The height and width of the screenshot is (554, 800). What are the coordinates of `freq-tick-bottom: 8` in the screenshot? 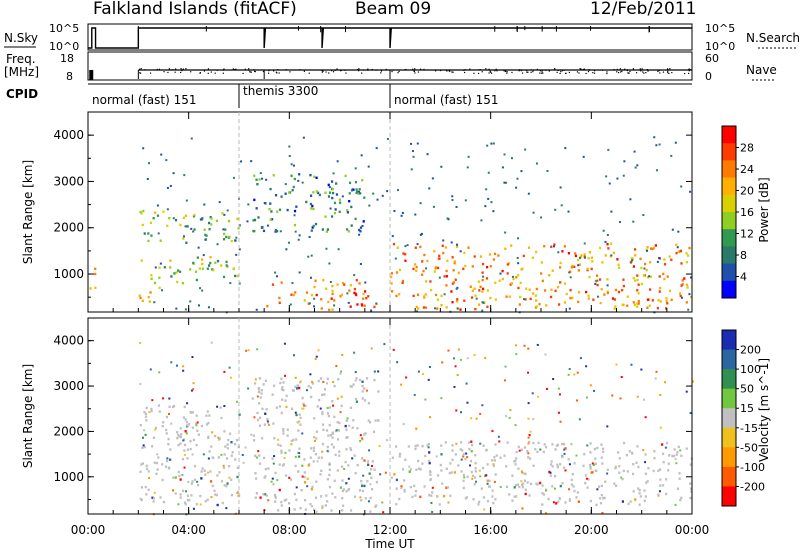 It's located at (69, 76).